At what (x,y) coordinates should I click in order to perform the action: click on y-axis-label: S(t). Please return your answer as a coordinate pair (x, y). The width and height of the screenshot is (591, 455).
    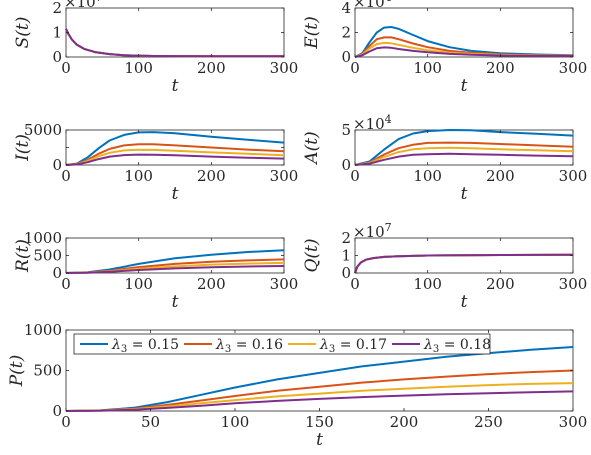
    Looking at the image, I should click on (23, 33).